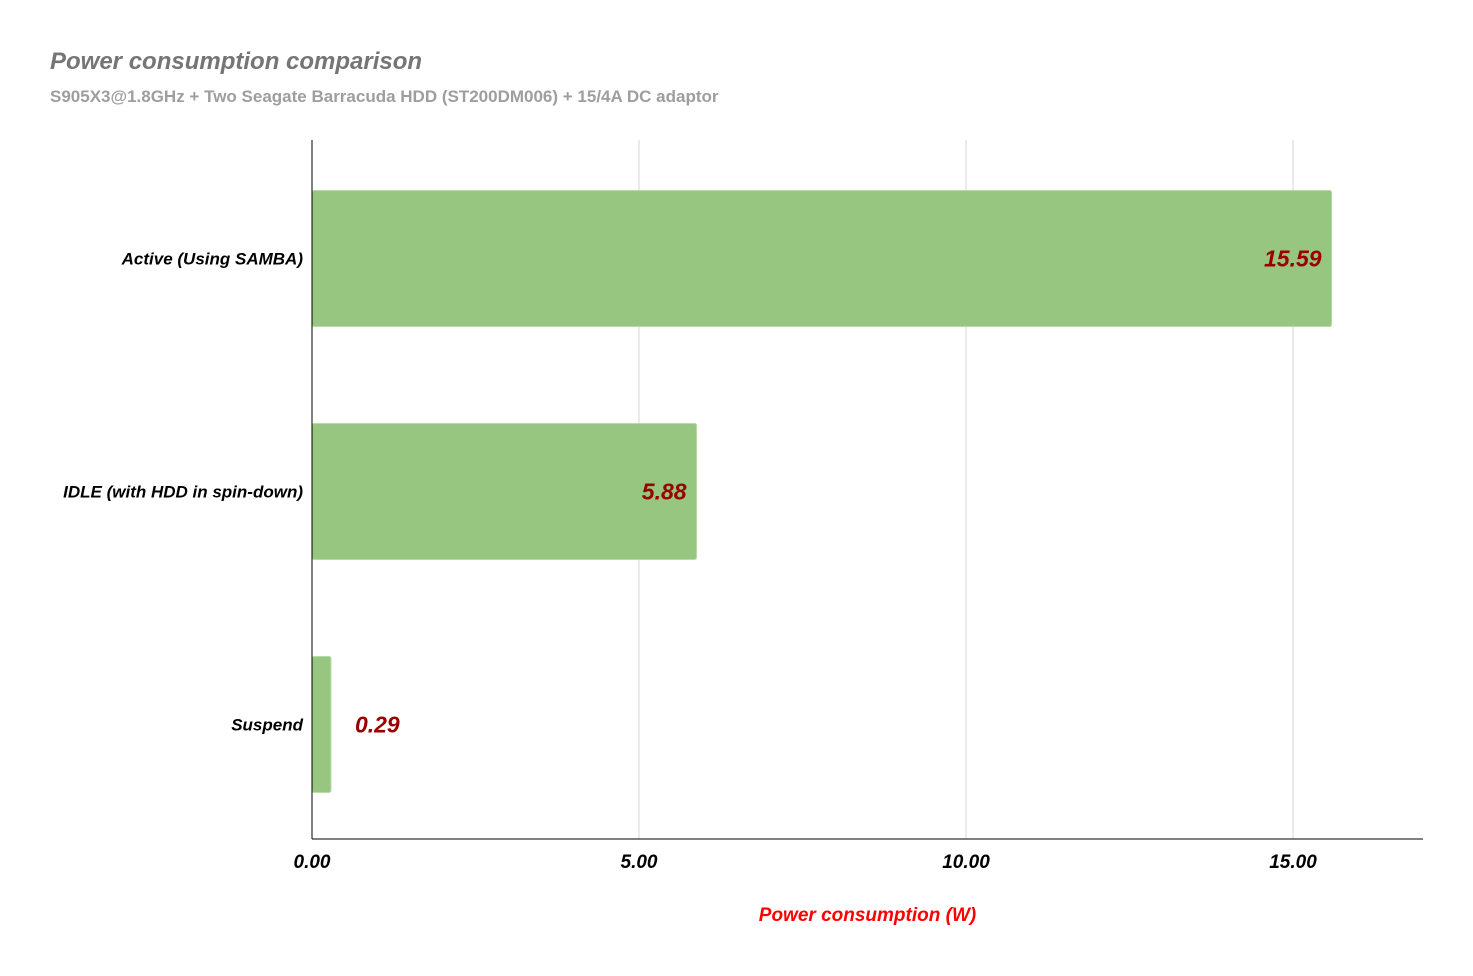 The height and width of the screenshot is (976, 1473). I want to click on x-axis-title: Power consumption (W), so click(867, 915).